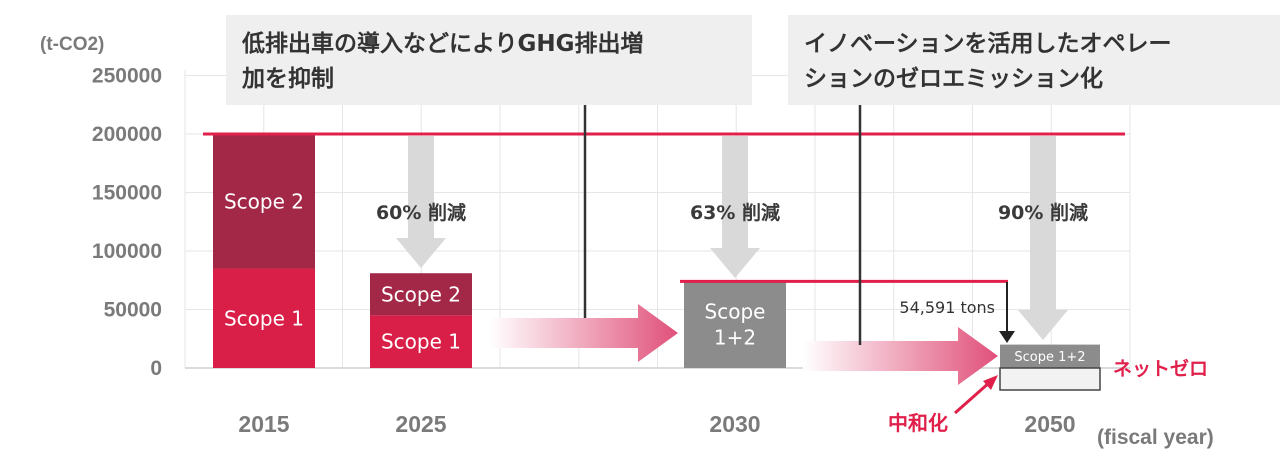  What do you see at coordinates (156, 368) in the screenshot?
I see `y-tick-label: 0` at bounding box center [156, 368].